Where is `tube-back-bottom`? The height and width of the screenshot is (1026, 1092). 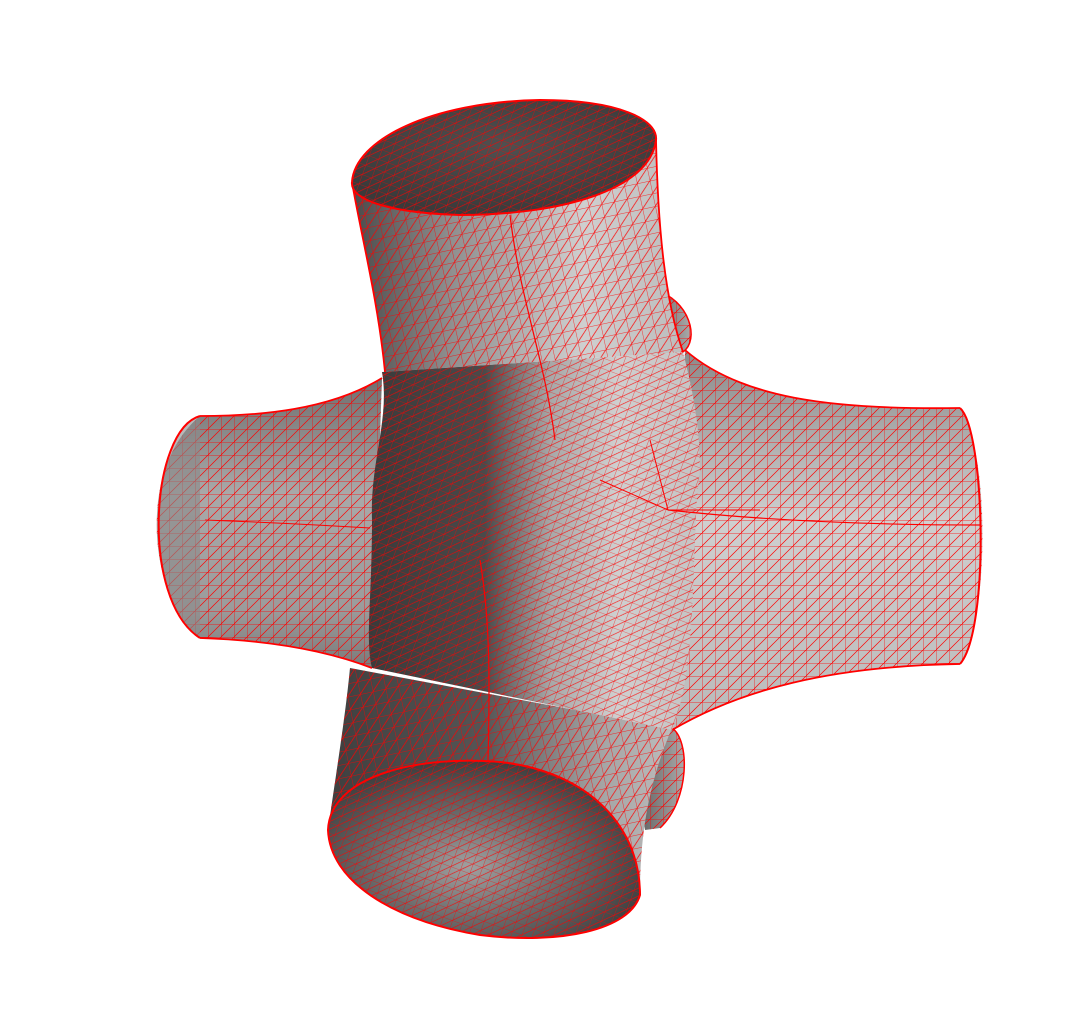 tube-back-bottom is located at coordinates (664, 778).